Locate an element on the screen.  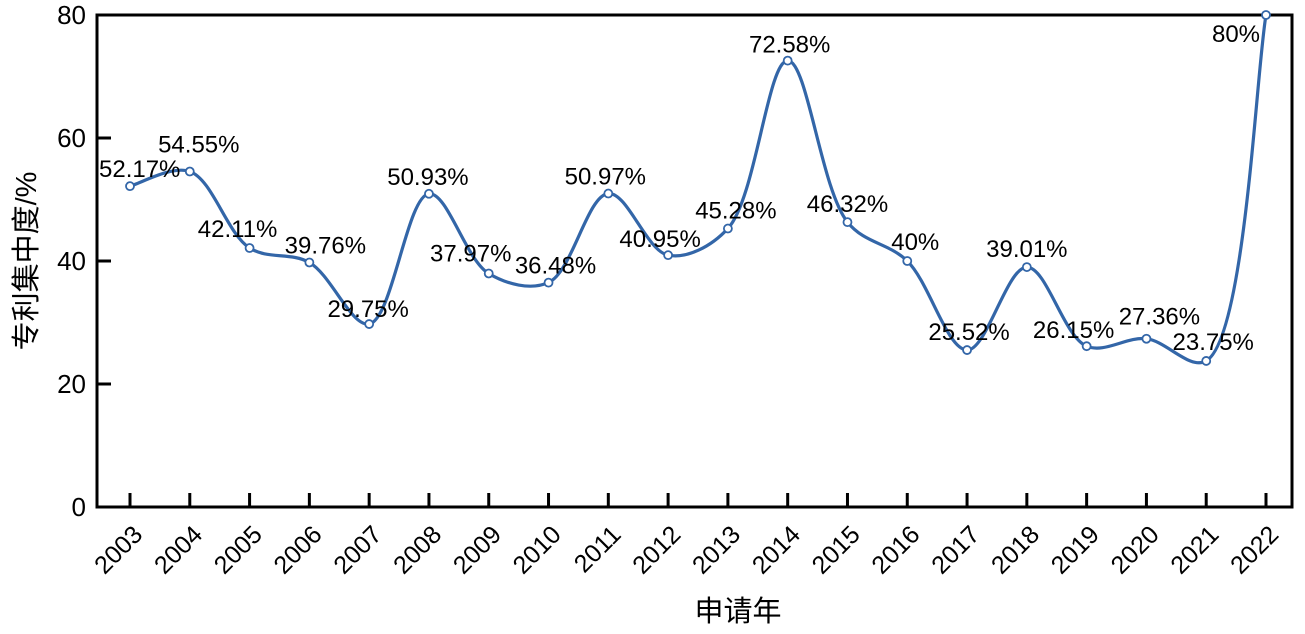
x-tick-label: 2016 is located at coordinates (895, 549).